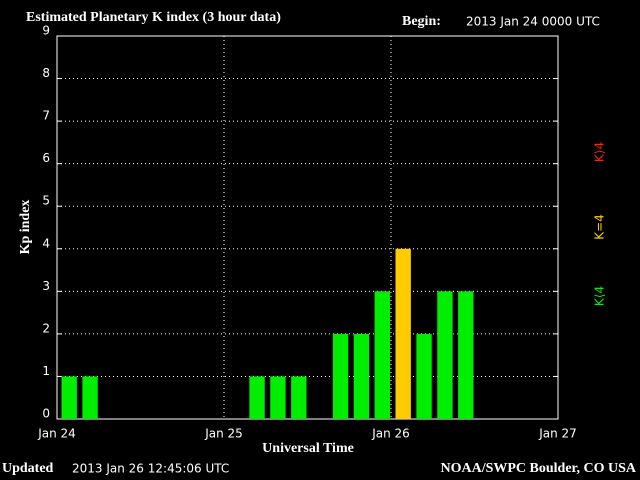 The image size is (640, 480). Describe the element at coordinates (538, 468) in the screenshot. I see `source: NOAA/SWPC Boulder, CO USA` at that location.